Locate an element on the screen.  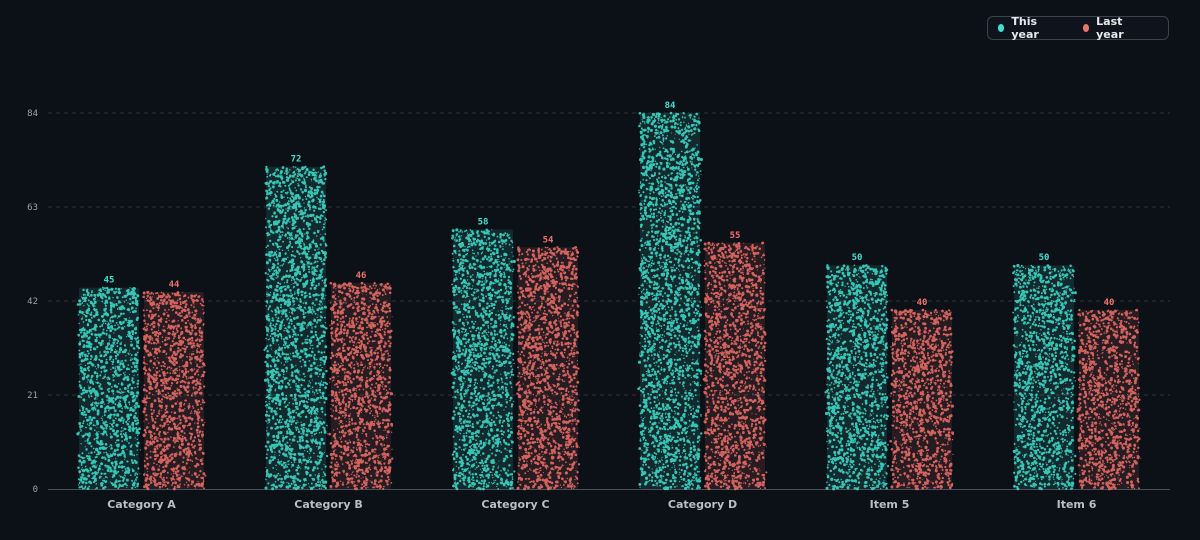
x-tick-label: Item 5 is located at coordinates (890, 504).